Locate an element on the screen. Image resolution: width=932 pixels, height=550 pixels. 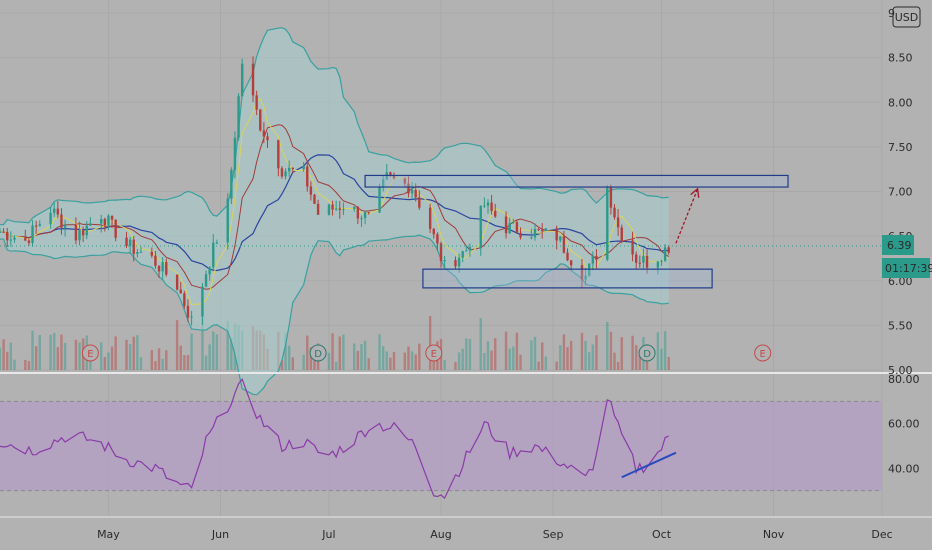
price-tick-label: 5.00 is located at coordinates (900, 370).